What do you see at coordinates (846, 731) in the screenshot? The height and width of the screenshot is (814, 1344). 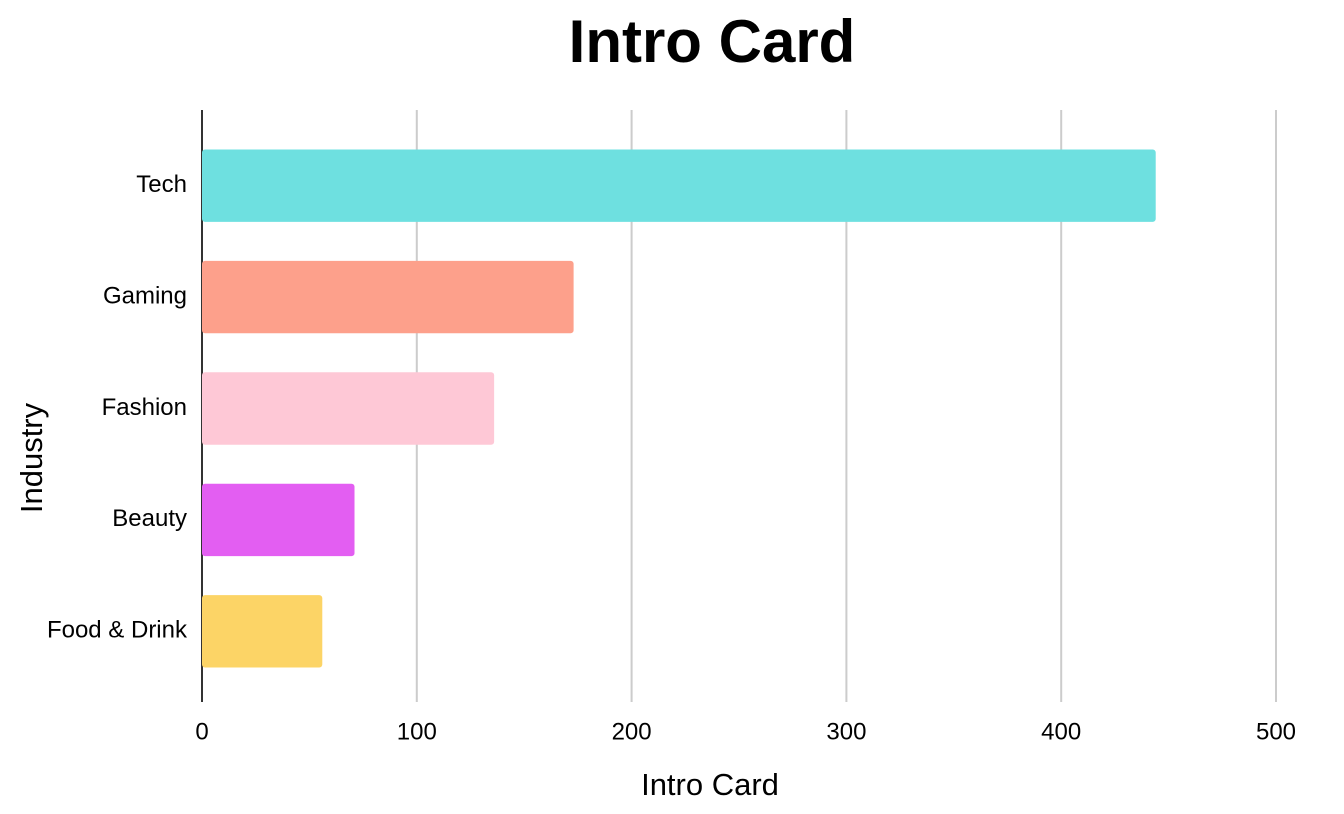 I see `x-tick-label: 300` at bounding box center [846, 731].